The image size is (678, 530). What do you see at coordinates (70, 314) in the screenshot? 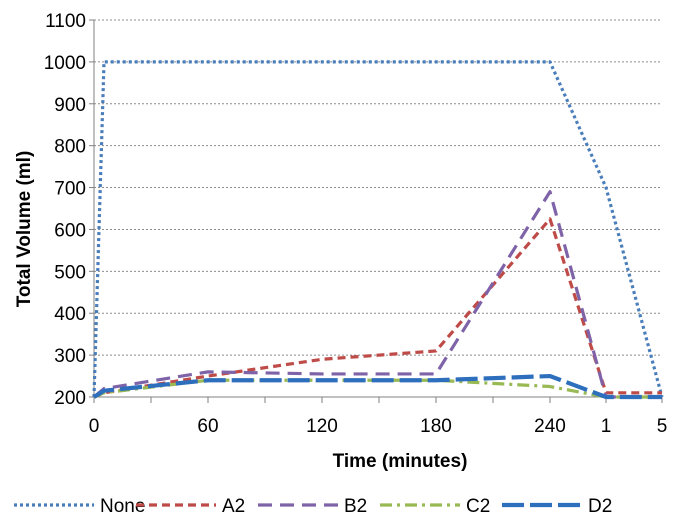
I see `y-tick-label-400: 400` at bounding box center [70, 314].